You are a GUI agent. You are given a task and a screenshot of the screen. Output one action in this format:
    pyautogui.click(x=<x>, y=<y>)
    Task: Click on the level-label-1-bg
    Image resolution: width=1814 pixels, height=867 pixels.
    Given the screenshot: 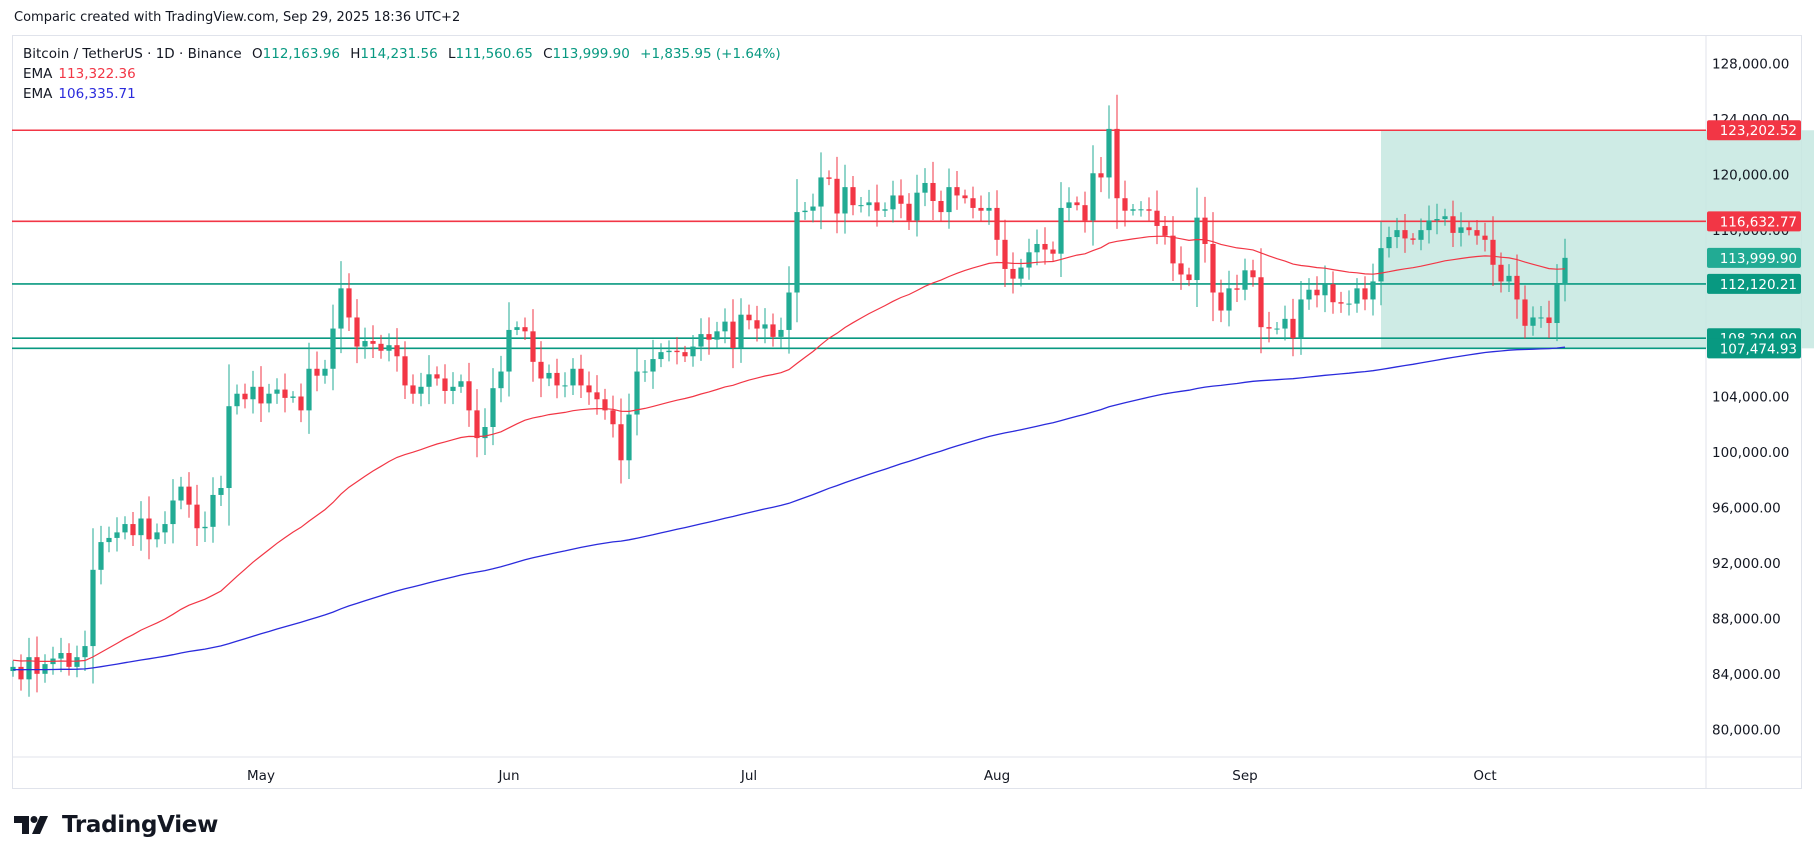 What is the action you would take?
    pyautogui.click(x=1754, y=221)
    